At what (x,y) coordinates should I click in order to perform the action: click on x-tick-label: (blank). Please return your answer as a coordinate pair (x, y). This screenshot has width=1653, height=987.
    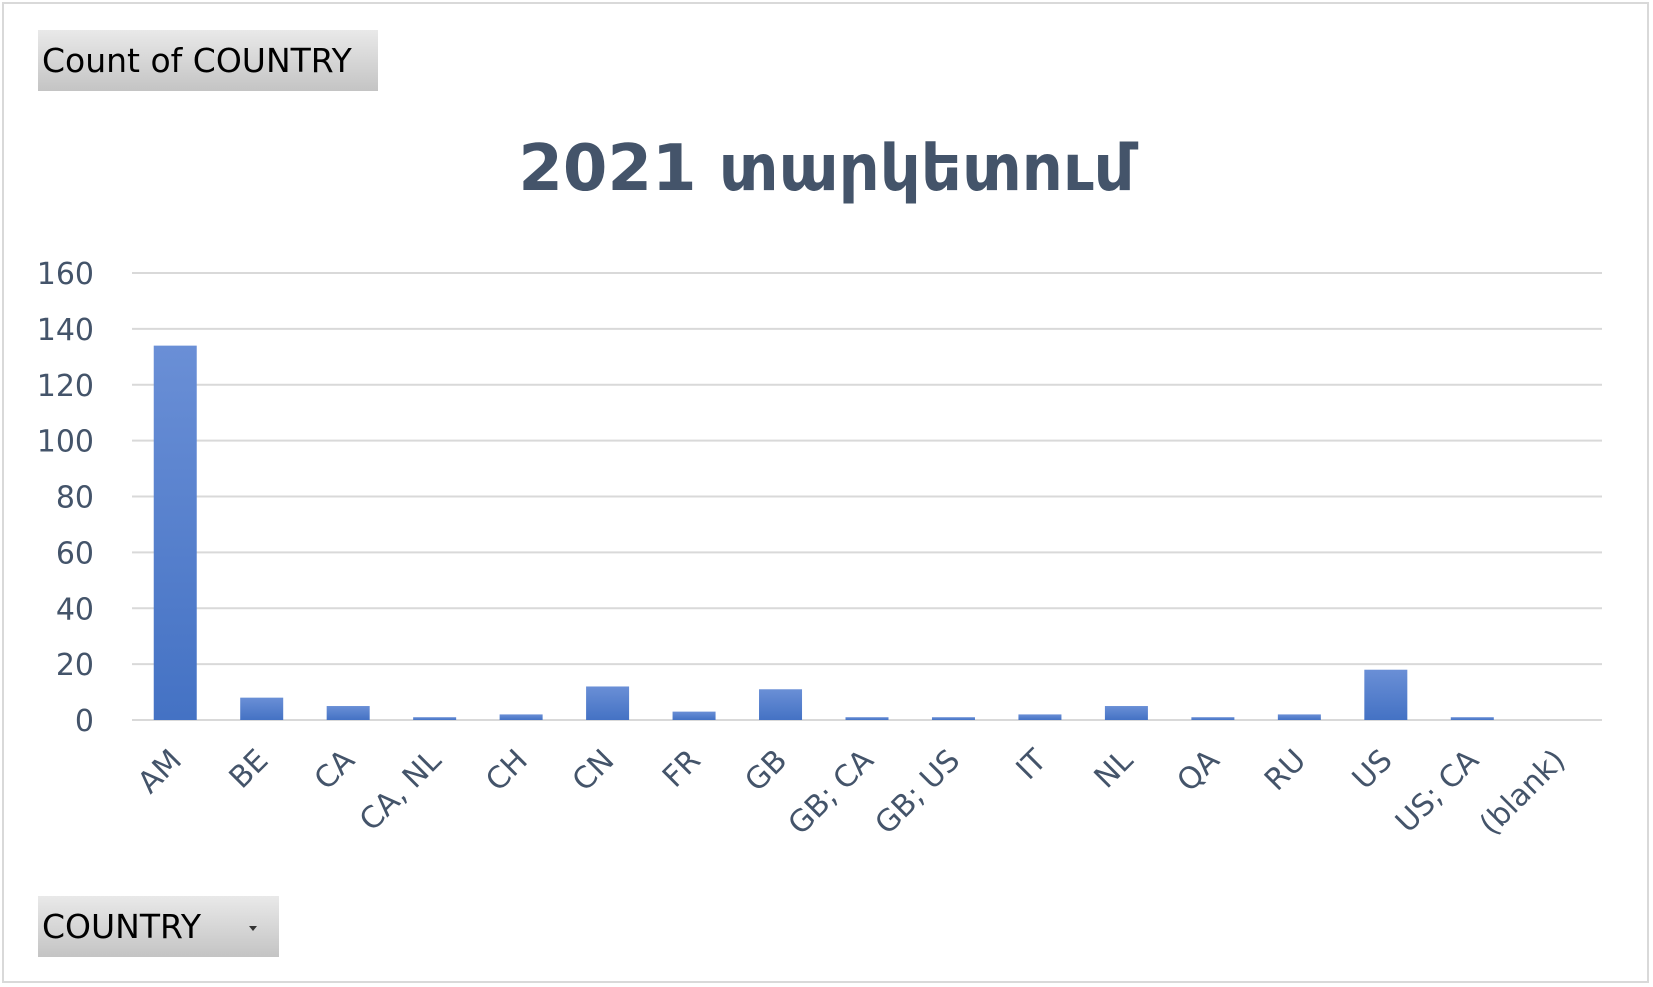
    Looking at the image, I should click on (1522, 792).